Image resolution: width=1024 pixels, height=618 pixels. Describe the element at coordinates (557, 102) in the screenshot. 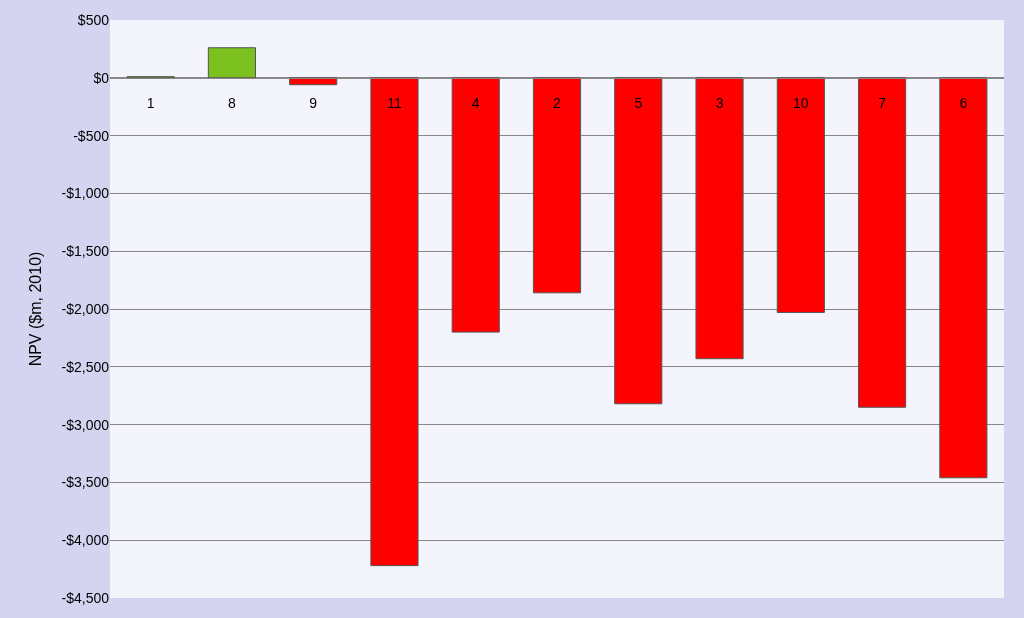

I see `x-tick-label: 2` at that location.